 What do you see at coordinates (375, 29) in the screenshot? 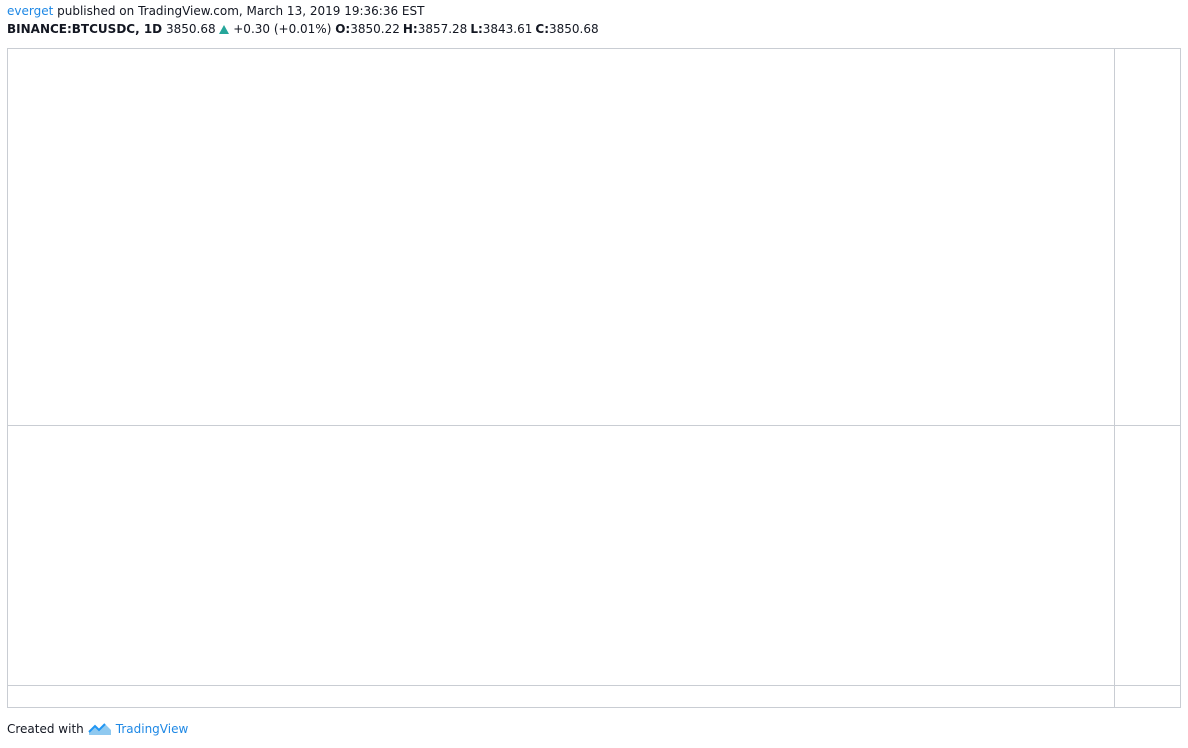
I see `ohlc-value: 3850.22` at bounding box center [375, 29].